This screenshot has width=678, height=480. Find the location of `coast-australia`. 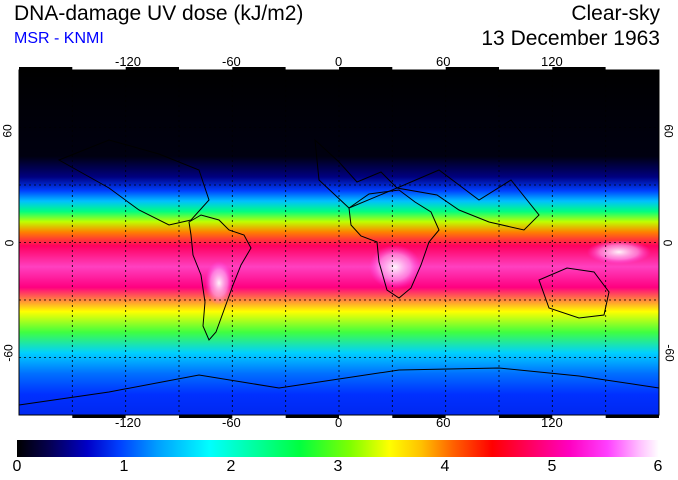

coast-australia is located at coordinates (574, 293).